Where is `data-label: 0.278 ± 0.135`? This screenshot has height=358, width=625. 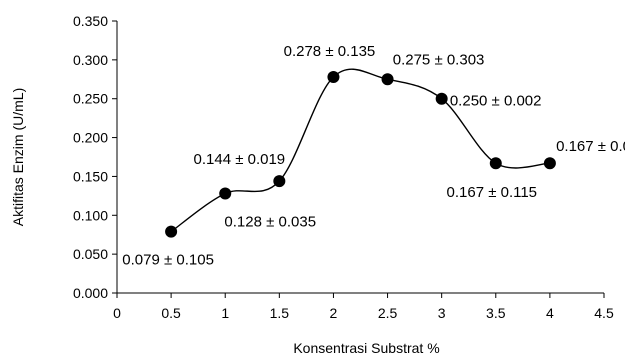
data-label: 0.278 ± 0.135 is located at coordinates (330, 51).